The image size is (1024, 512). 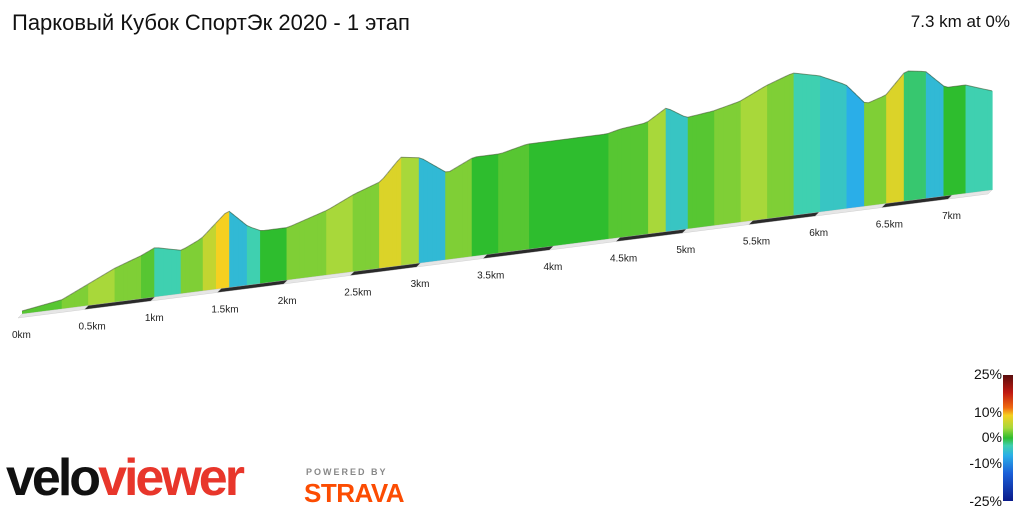 What do you see at coordinates (985, 501) in the screenshot?
I see `legend-tick-min: -25%` at bounding box center [985, 501].